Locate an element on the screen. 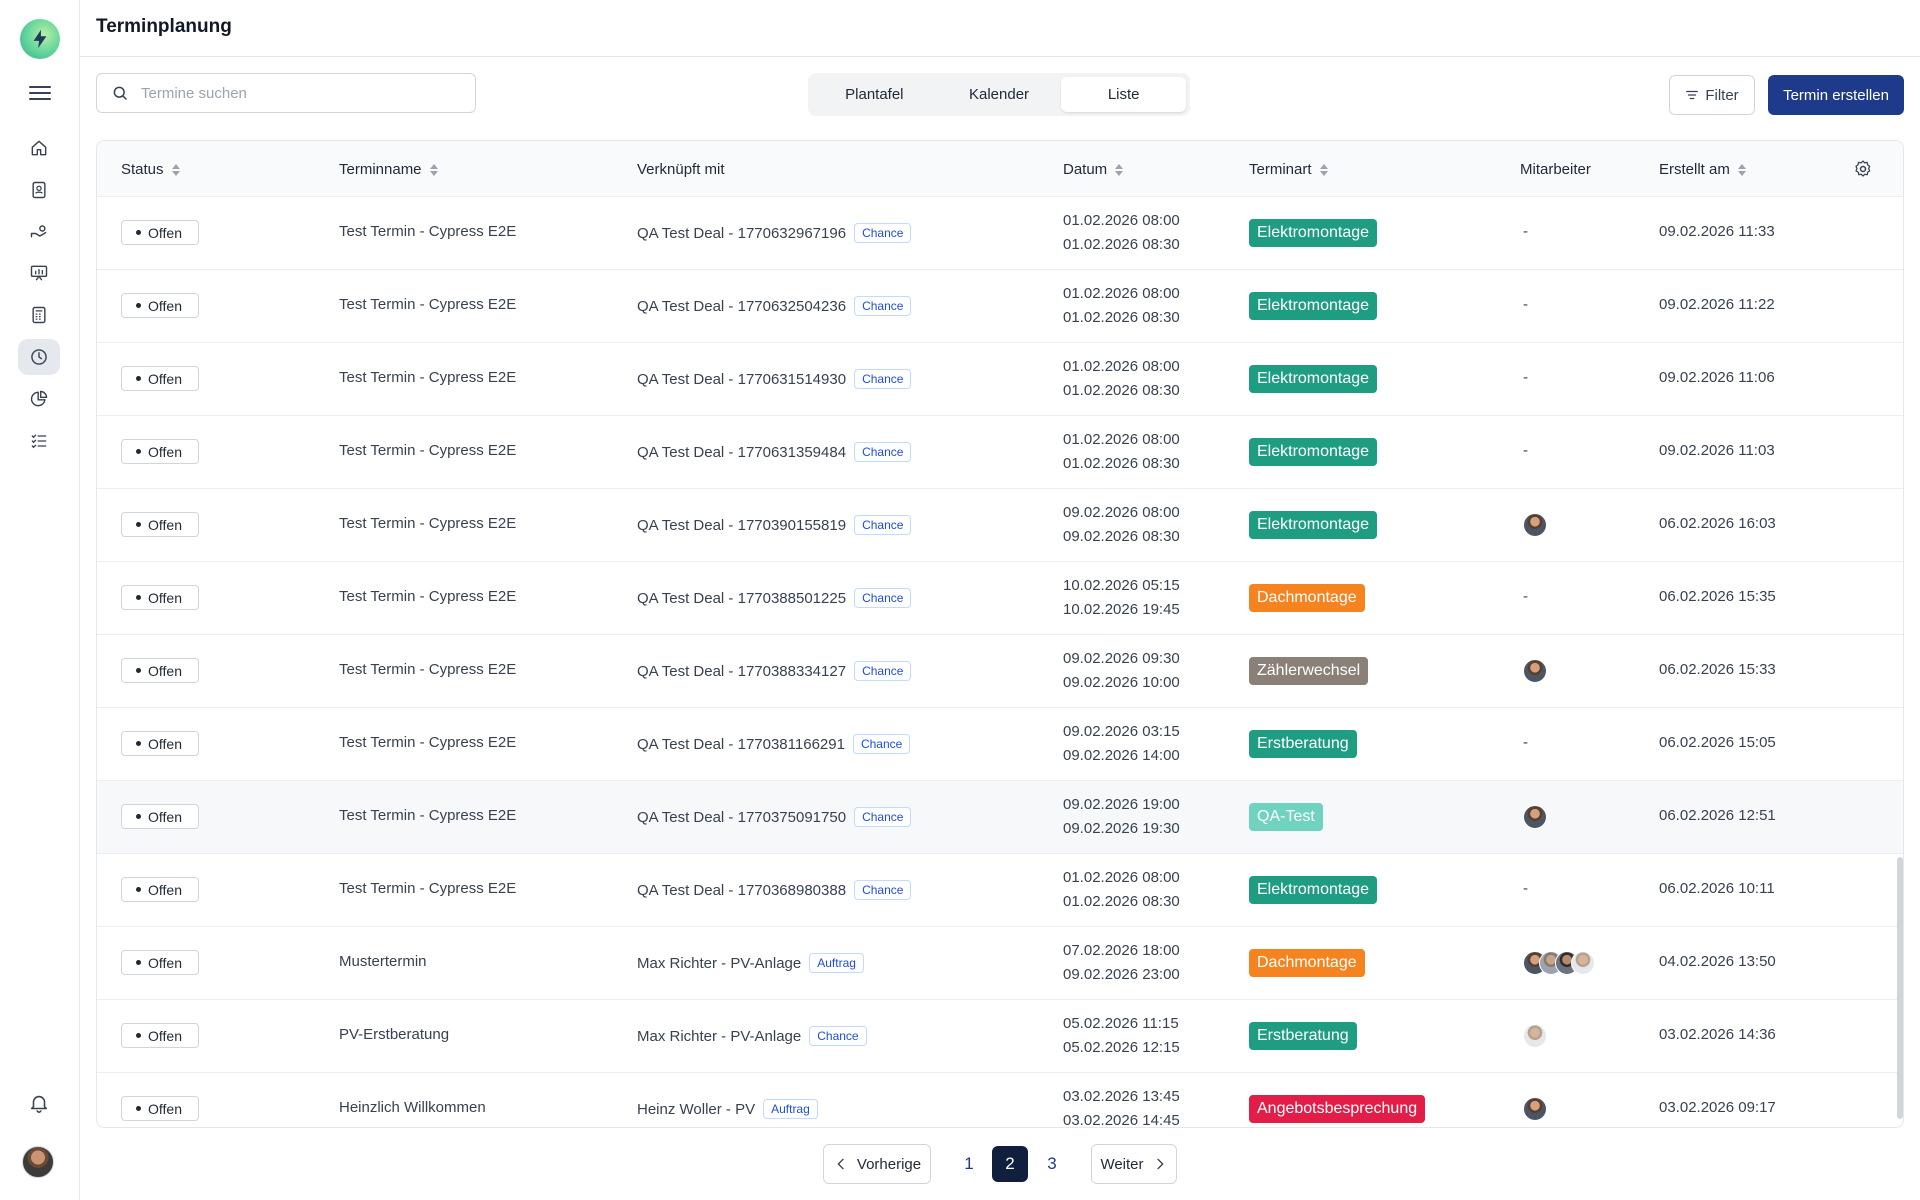 This screenshot has width=1920, height=1200. column-header-date: Datum is located at coordinates (1093, 169).